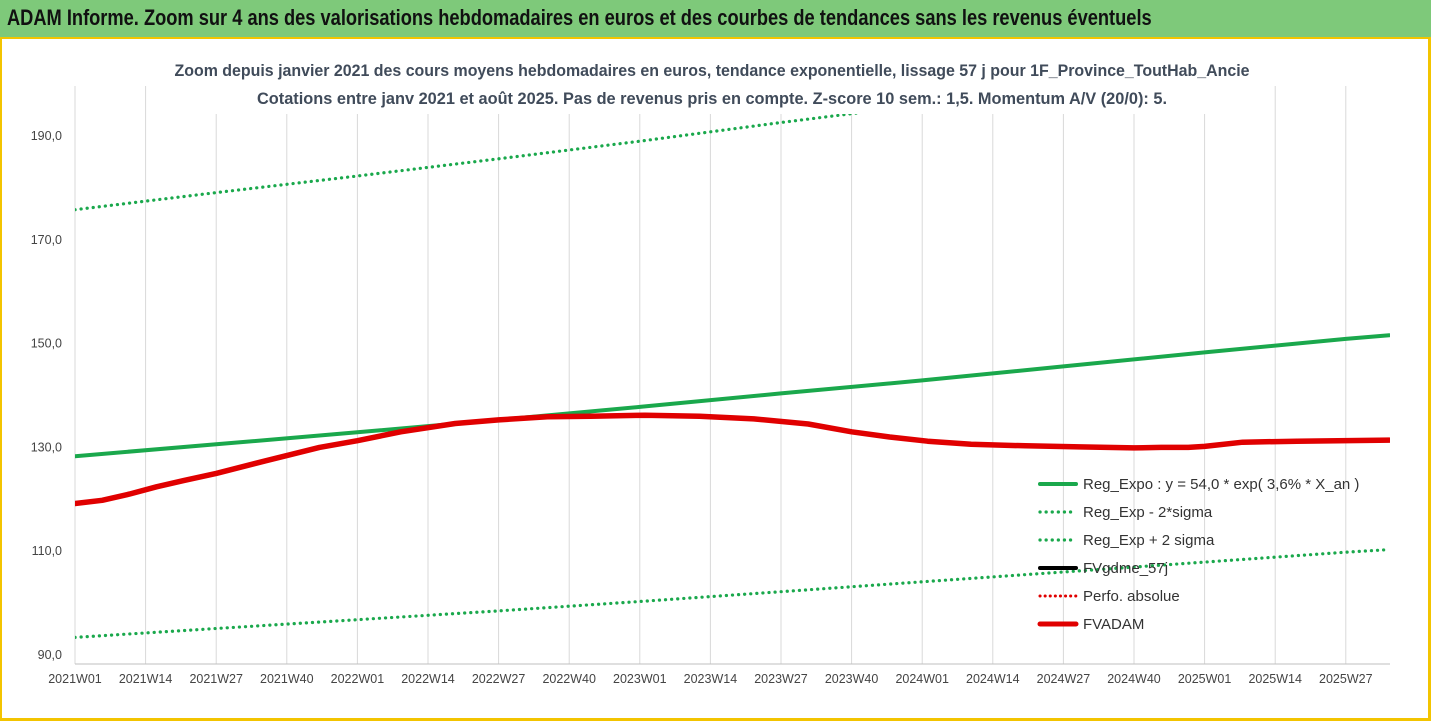 The width and height of the screenshot is (1431, 721). Describe the element at coordinates (46, 447) in the screenshot. I see `y-tick-label: 130,0` at that location.